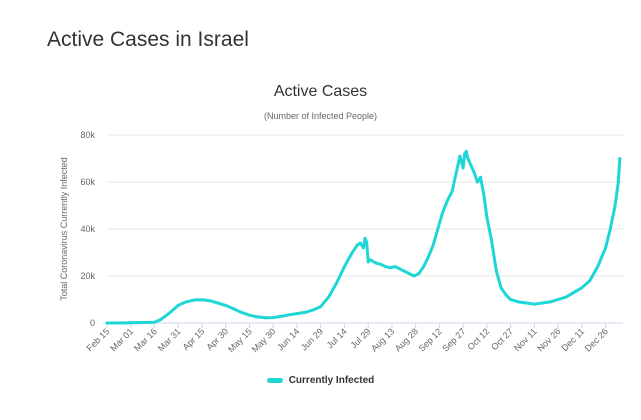 Image resolution: width=641 pixels, height=420 pixels. What do you see at coordinates (525, 339) in the screenshot?
I see `x-tick-label: Nov 11` at bounding box center [525, 339].